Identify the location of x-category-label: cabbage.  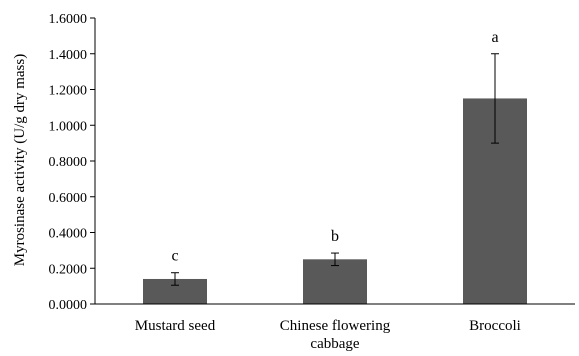
(334, 344).